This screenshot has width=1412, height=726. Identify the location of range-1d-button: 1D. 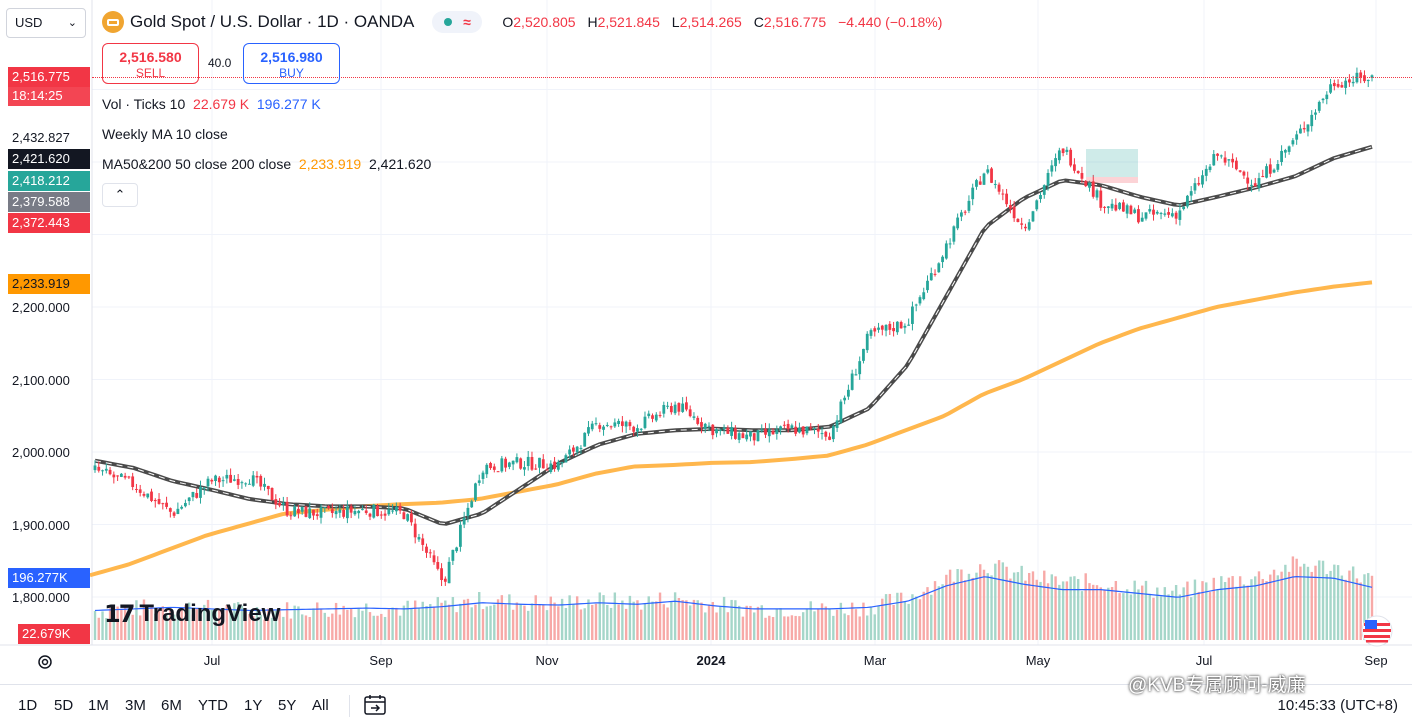
(28, 705).